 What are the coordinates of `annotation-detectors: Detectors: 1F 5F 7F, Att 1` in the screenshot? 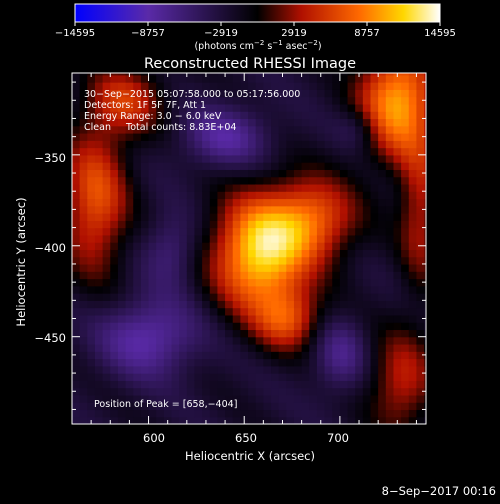 It's located at (145, 105).